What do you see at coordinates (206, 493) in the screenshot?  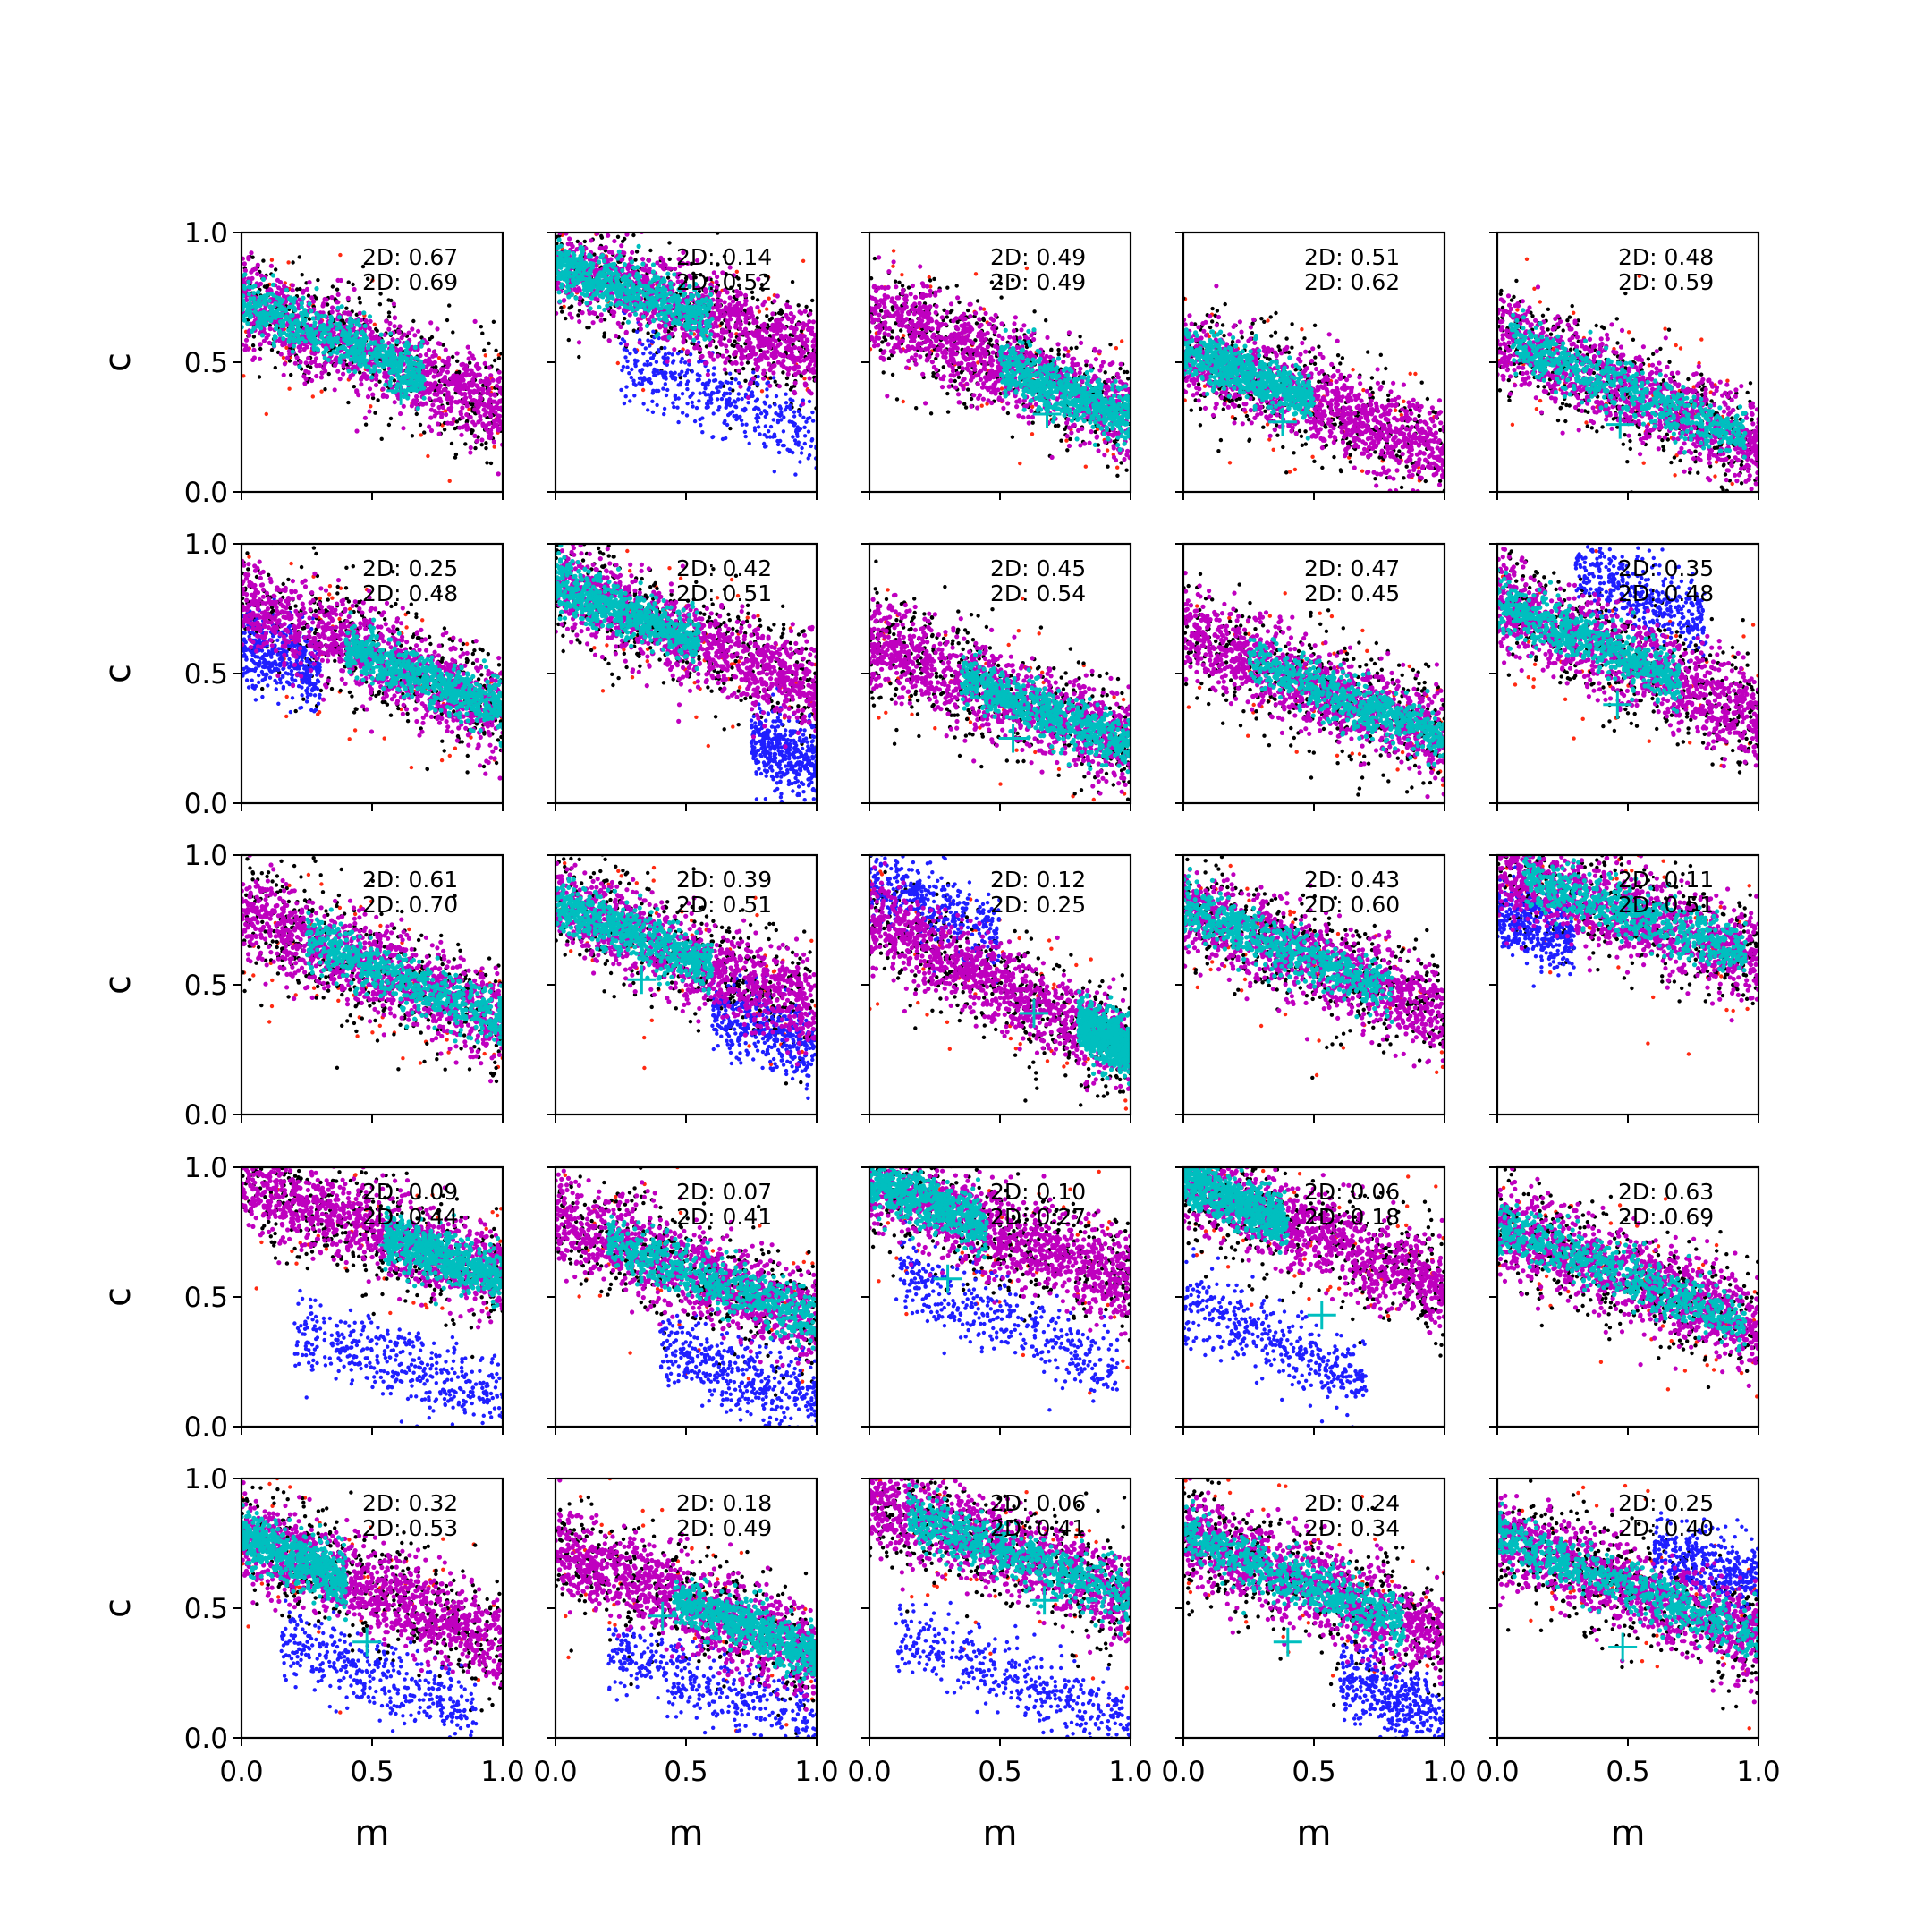 I see `y-tick-label: 0.0` at bounding box center [206, 493].